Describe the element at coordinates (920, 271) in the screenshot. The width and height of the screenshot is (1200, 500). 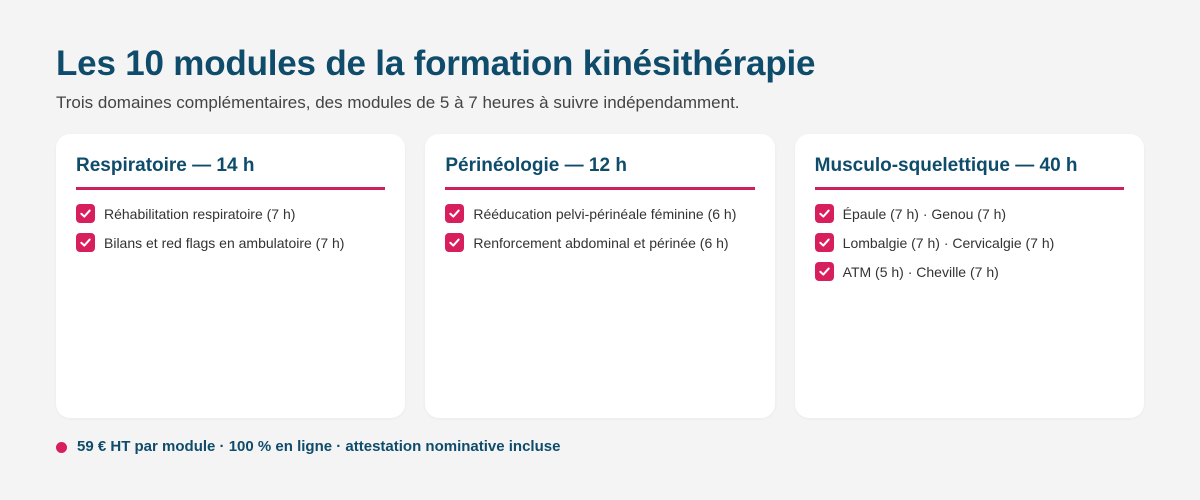
I see `list-item-label: ATM (5 h) · Cheville (7 h)` at that location.